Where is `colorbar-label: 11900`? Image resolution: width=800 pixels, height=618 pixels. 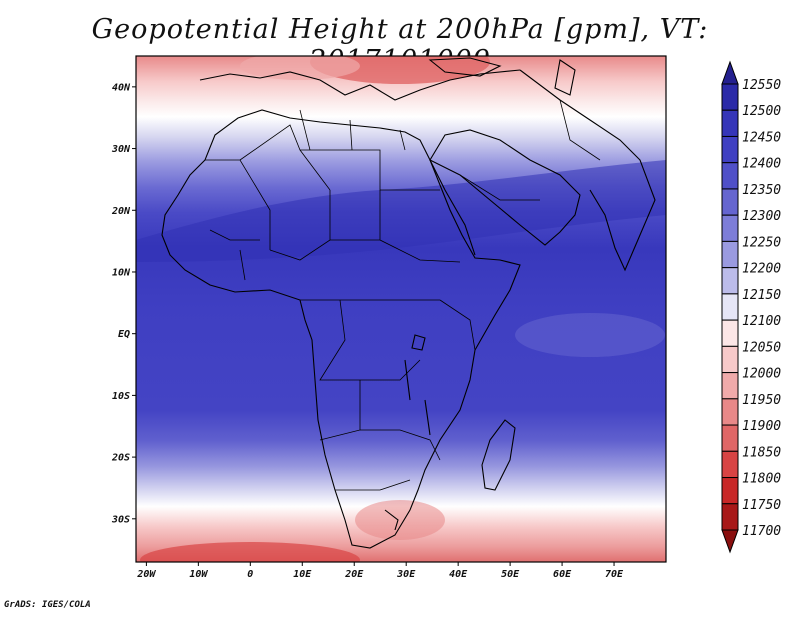
colorbar-label: 11900 is located at coordinates (761, 426).